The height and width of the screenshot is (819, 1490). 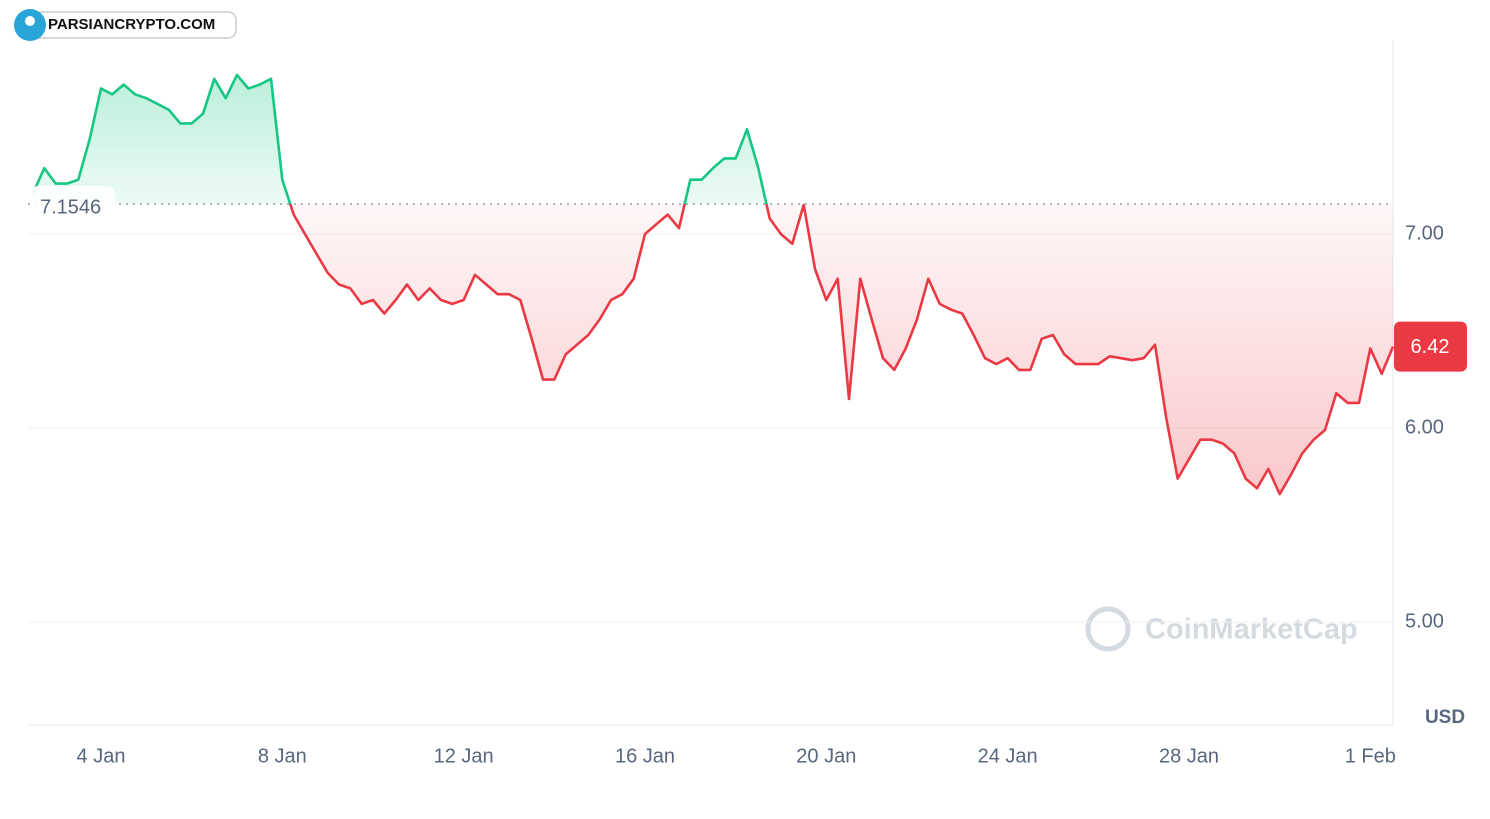 What do you see at coordinates (131, 24) in the screenshot?
I see `site-watermark: PARSIANCRYPTO.COM` at bounding box center [131, 24].